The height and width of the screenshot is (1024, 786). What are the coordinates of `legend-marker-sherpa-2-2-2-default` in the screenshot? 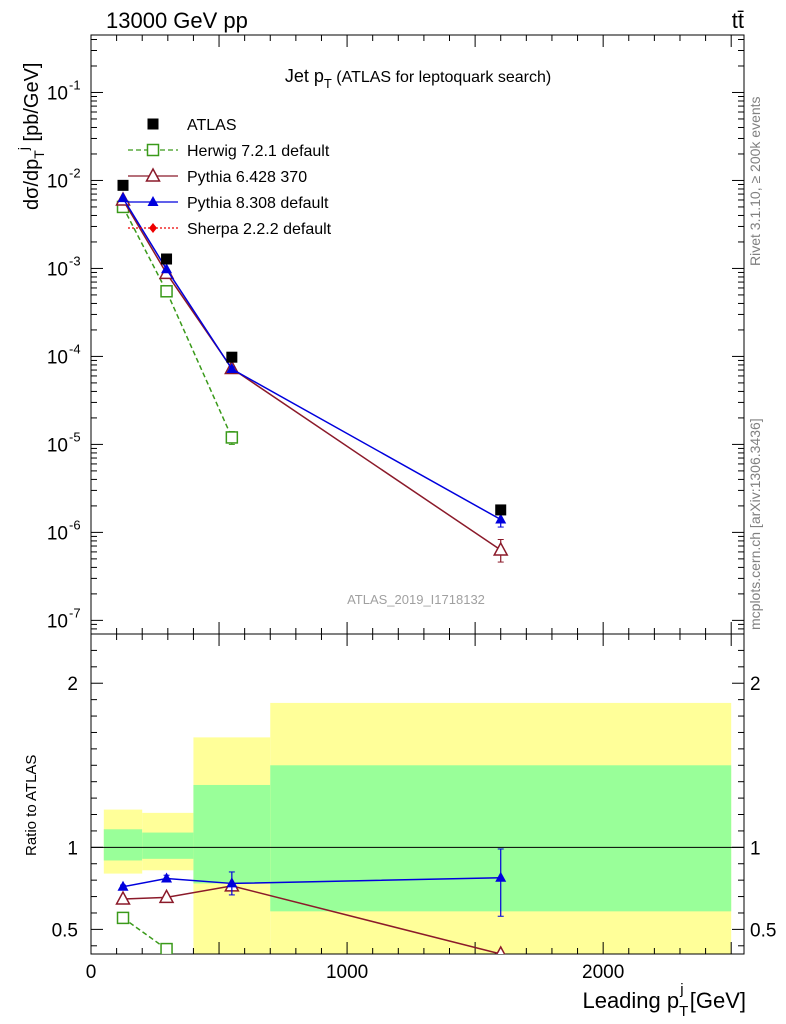 It's located at (153, 228).